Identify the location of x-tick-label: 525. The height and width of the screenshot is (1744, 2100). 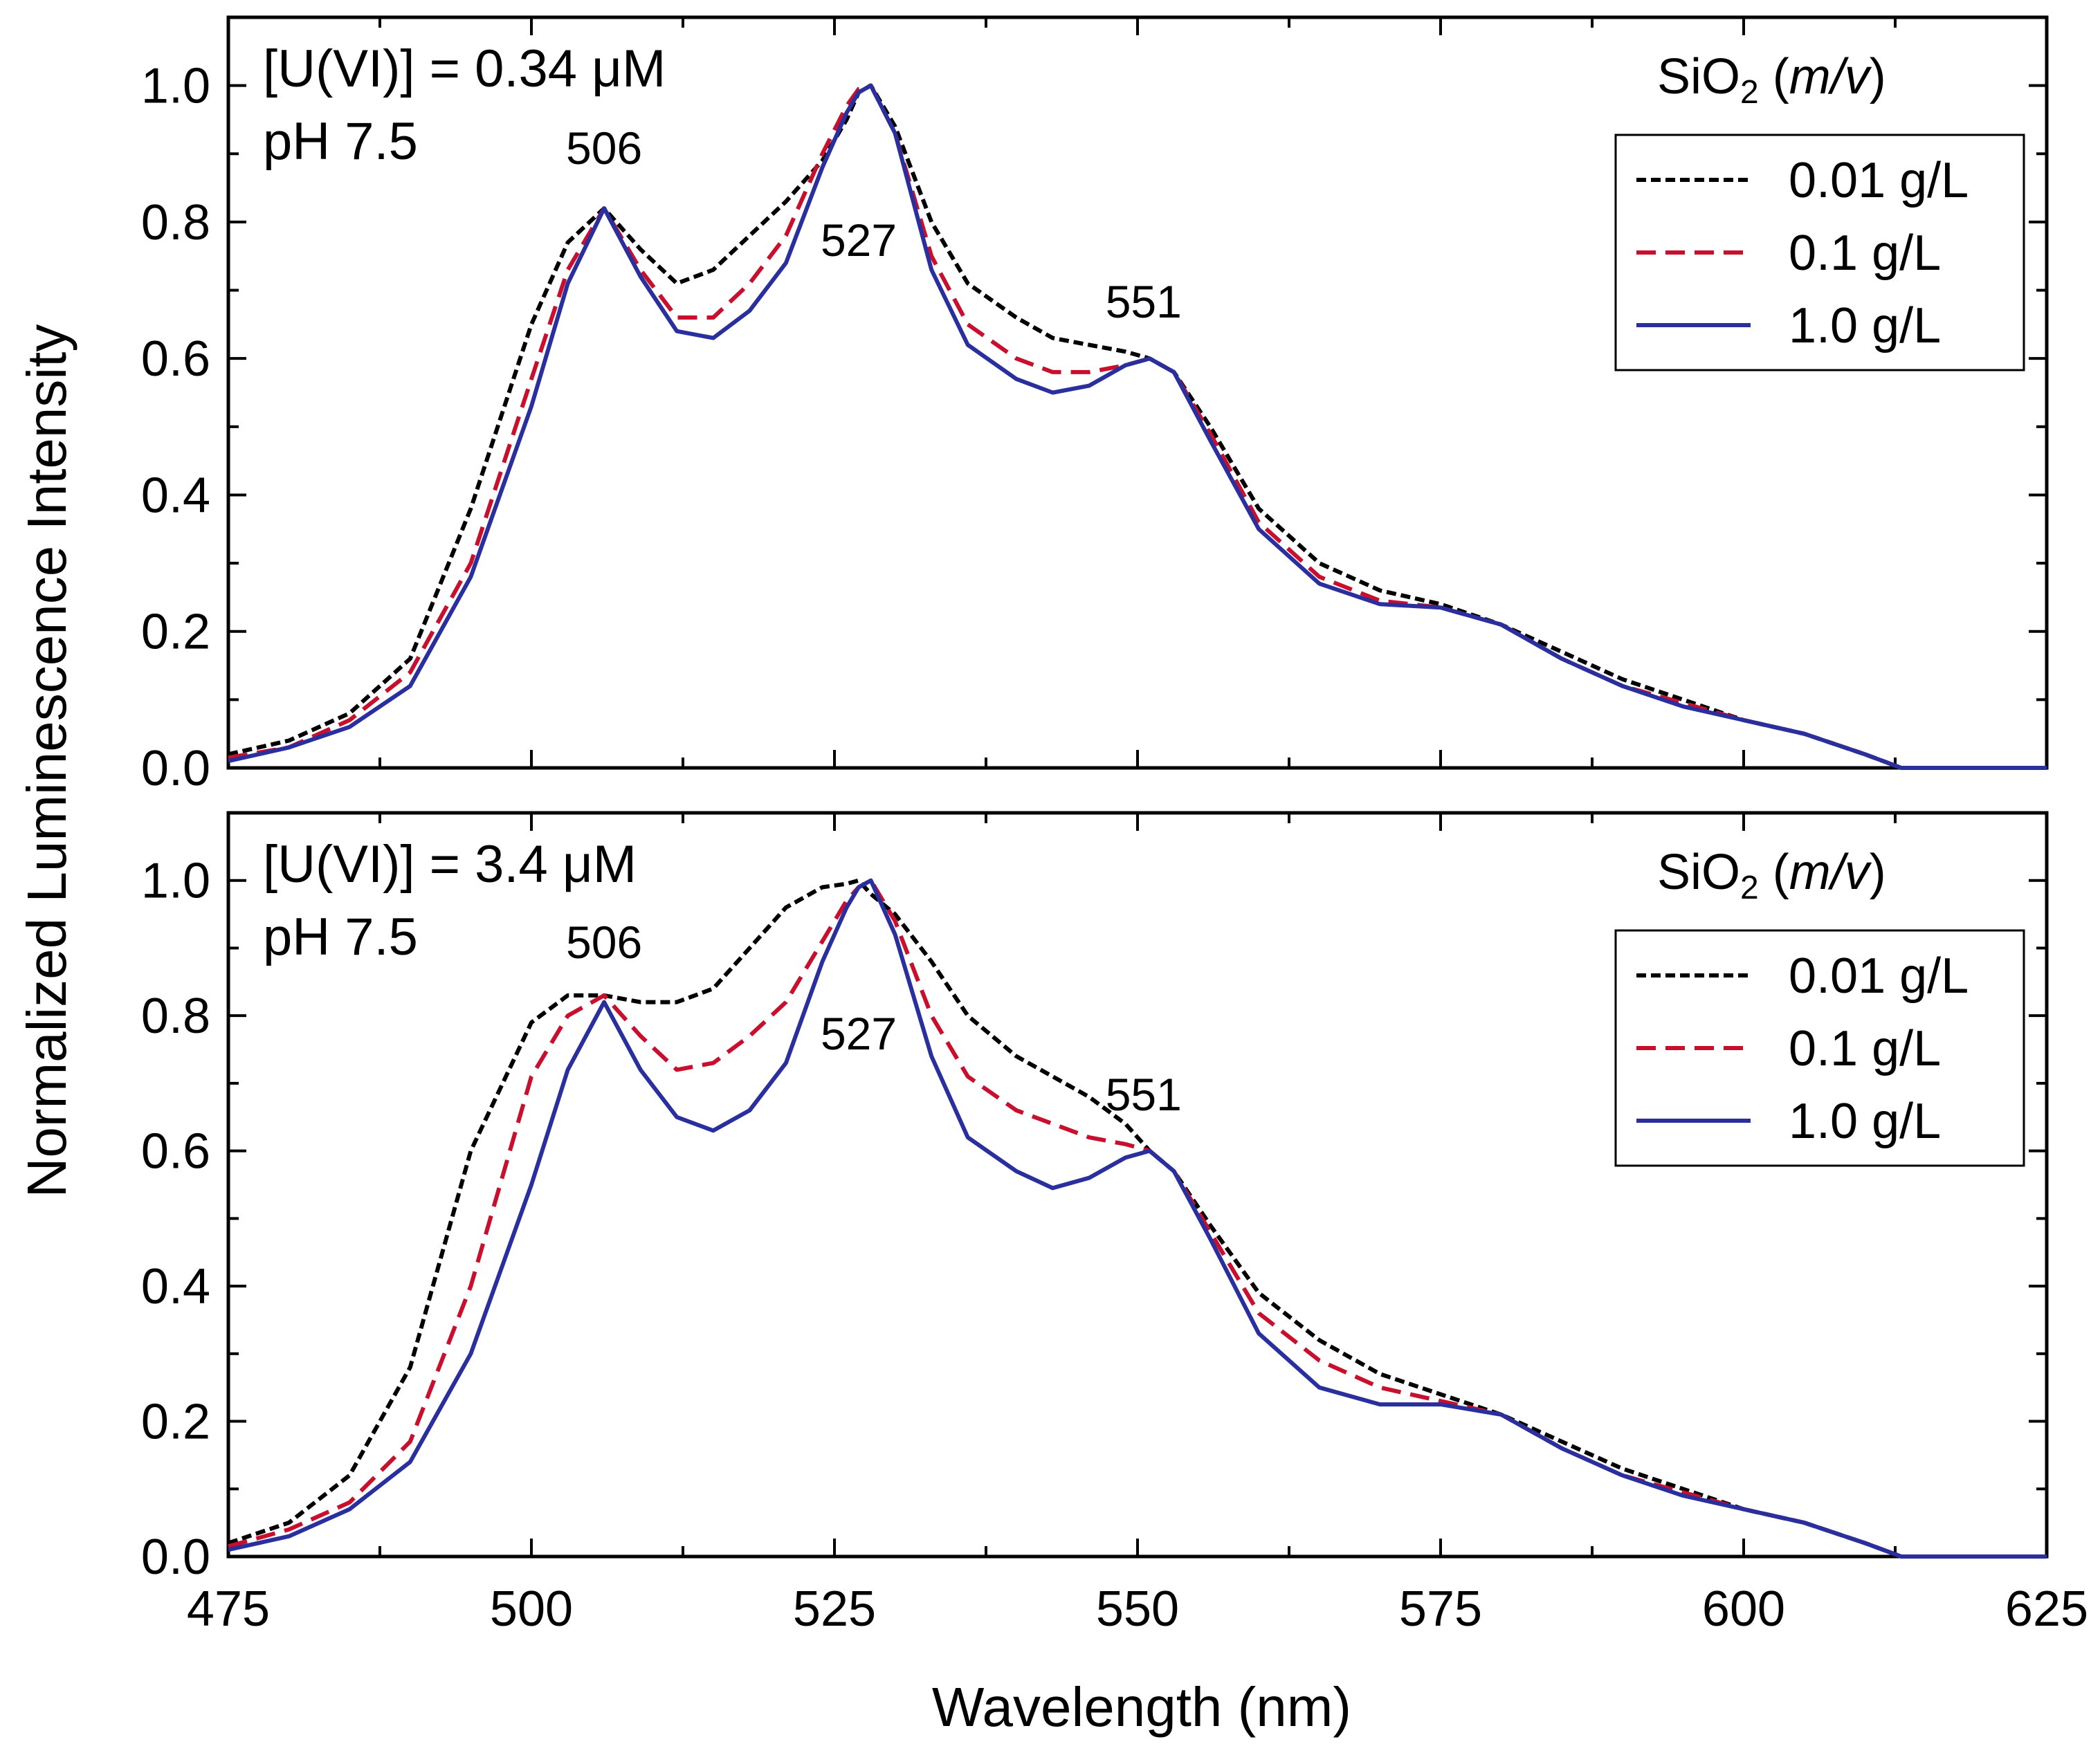
(834, 1609).